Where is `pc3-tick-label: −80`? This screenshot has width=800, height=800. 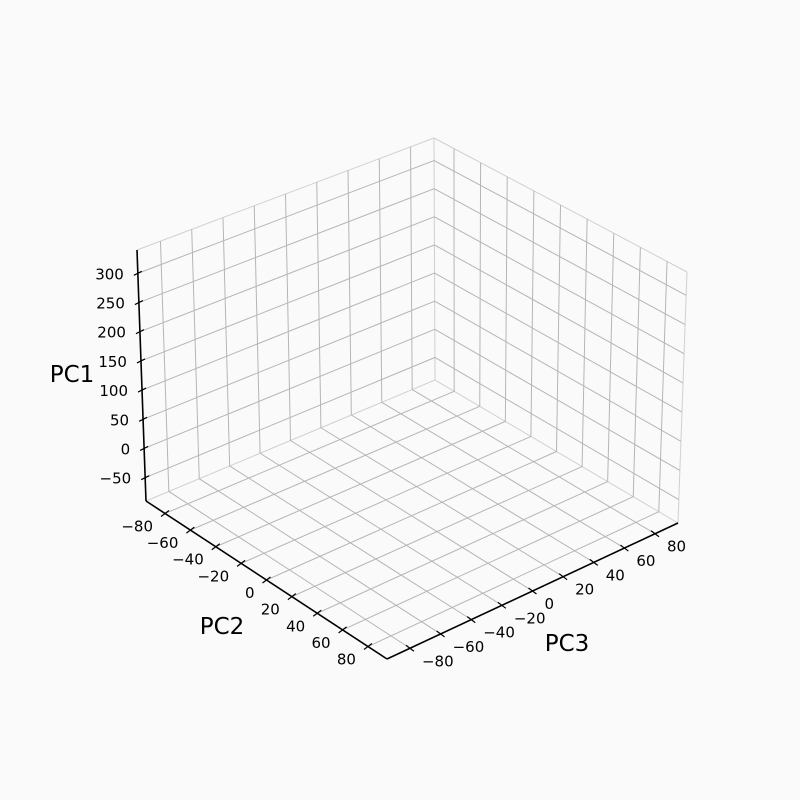
pc3-tick-label: −80 is located at coordinates (438, 661).